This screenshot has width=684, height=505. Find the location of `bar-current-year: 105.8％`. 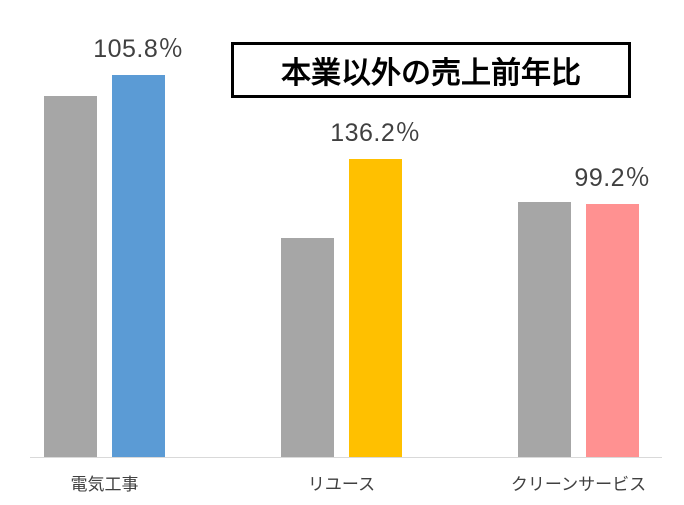

bar-current-year: 105.8％ is located at coordinates (138, 246).